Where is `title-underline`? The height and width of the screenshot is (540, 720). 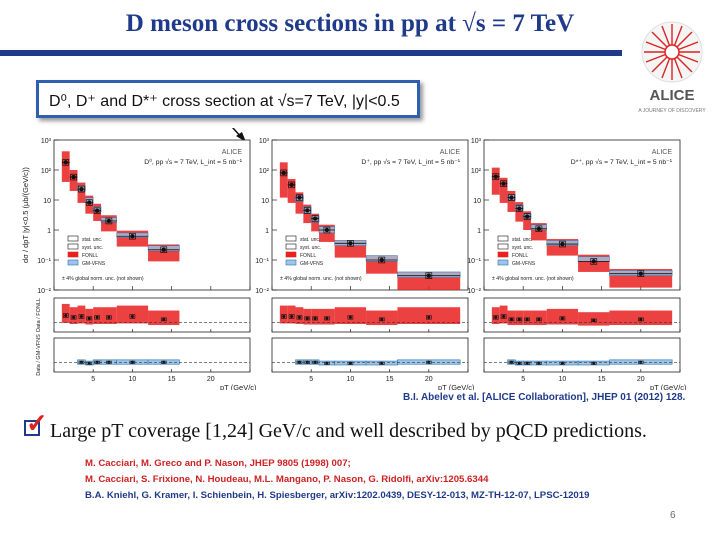
title-underline is located at coordinates (311, 53).